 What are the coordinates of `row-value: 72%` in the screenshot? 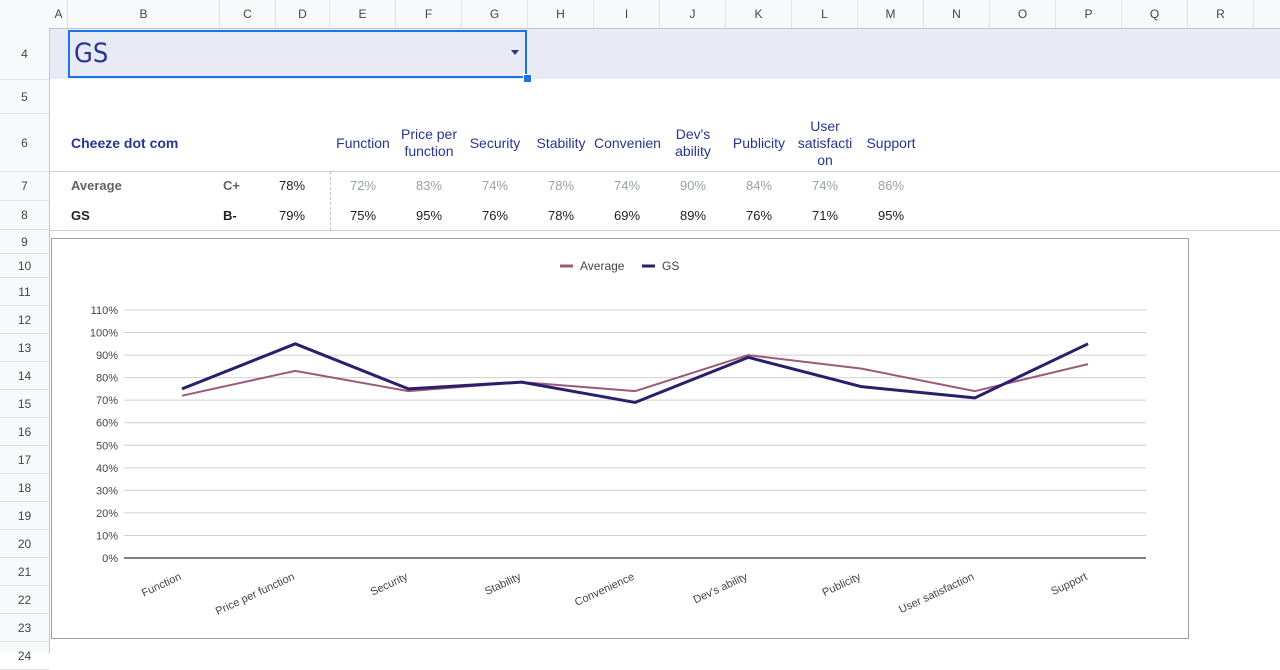 It's located at (363, 185).